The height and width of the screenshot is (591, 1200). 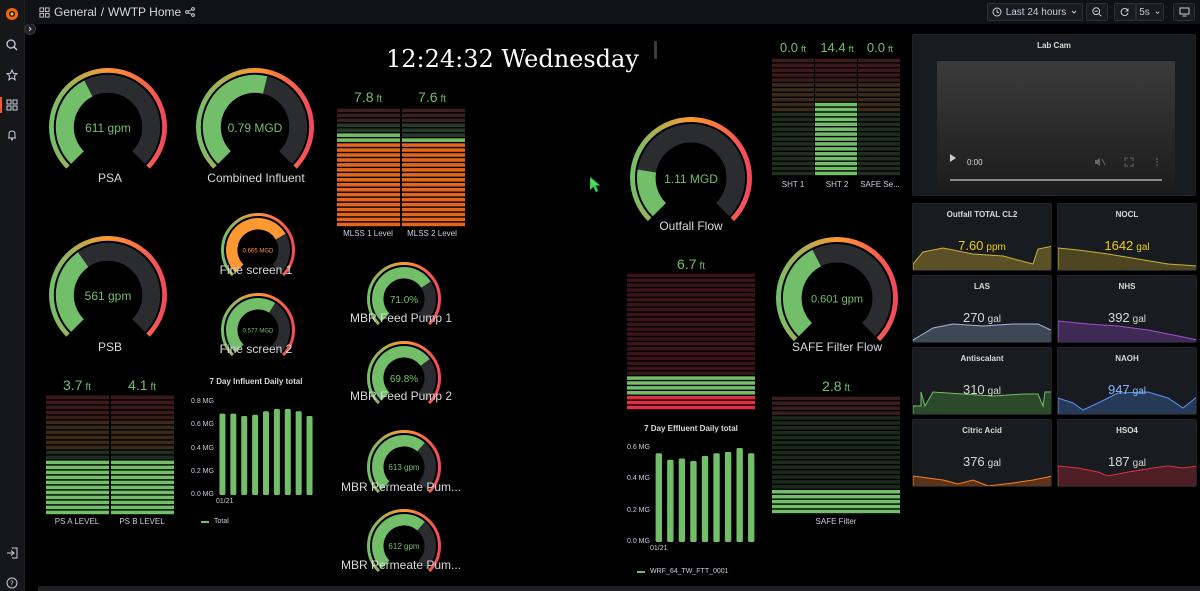 I want to click on refresh-button, so click(x=1125, y=12).